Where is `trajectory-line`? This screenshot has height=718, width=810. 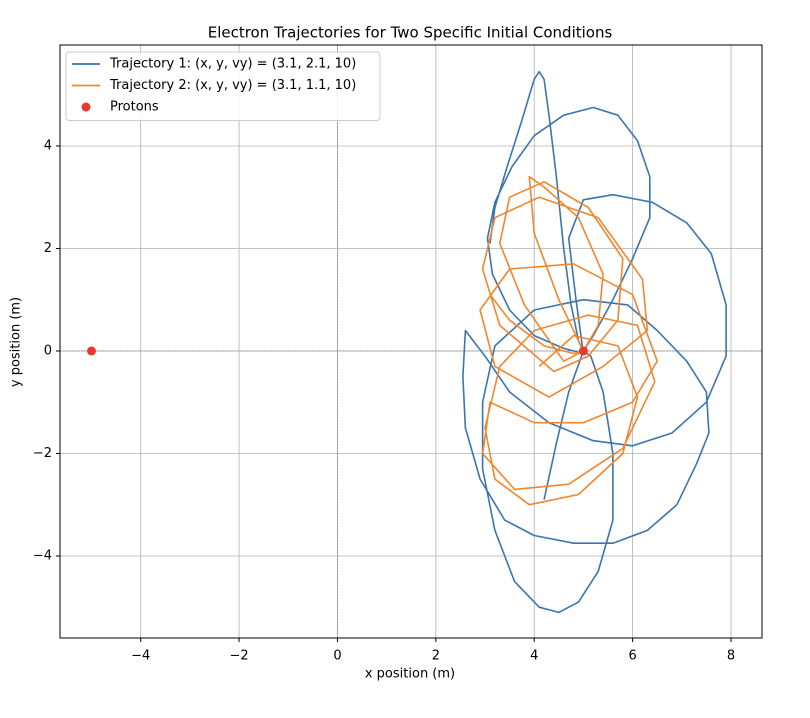 trajectory-line is located at coordinates (568, 340).